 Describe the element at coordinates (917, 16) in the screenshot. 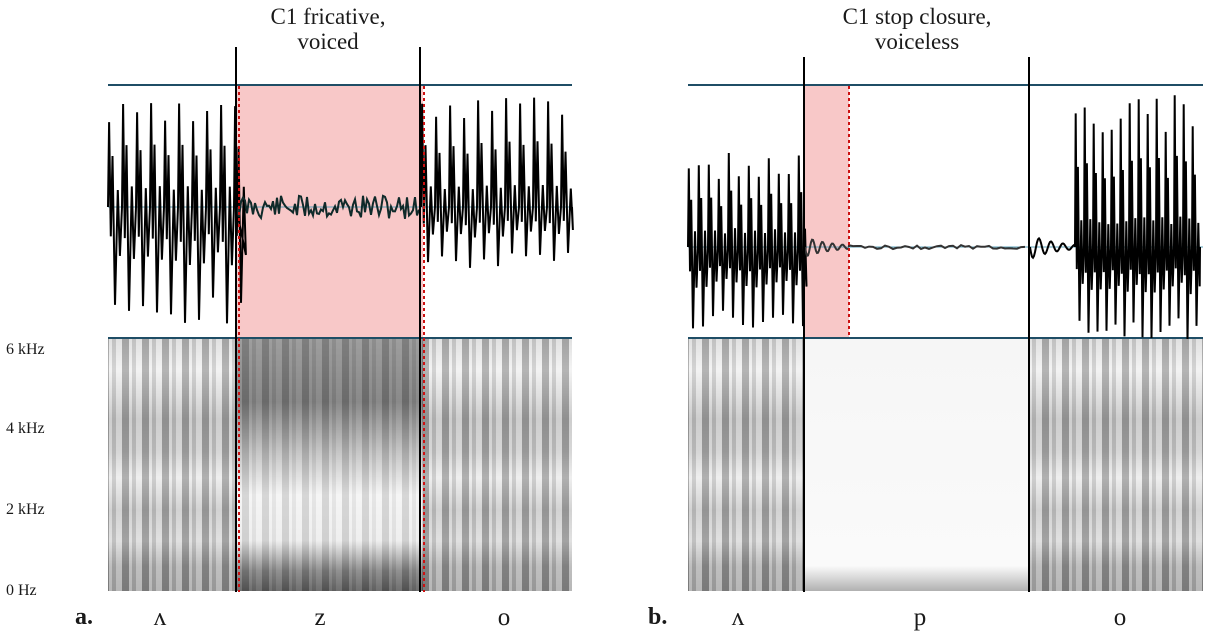

I see `caption-b-line1: C1 stop closure,` at that location.